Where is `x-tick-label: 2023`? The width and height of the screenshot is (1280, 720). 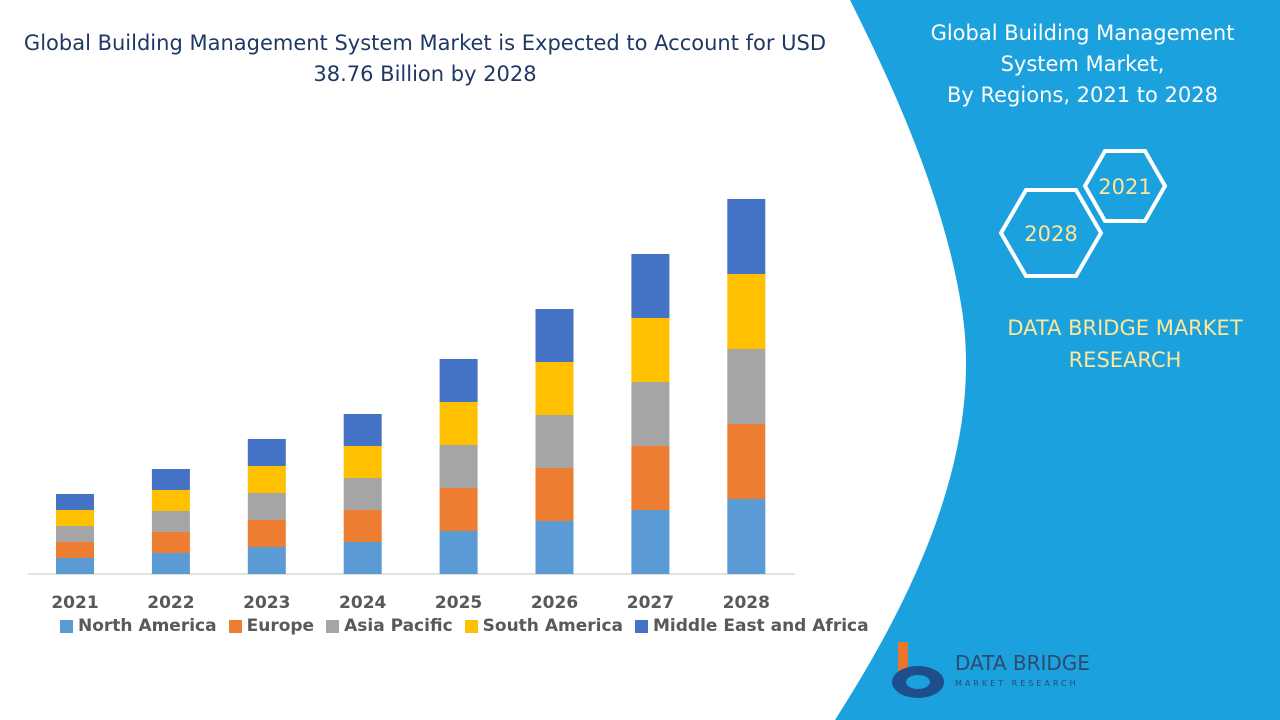
x-tick-label: 2023 is located at coordinates (266, 603).